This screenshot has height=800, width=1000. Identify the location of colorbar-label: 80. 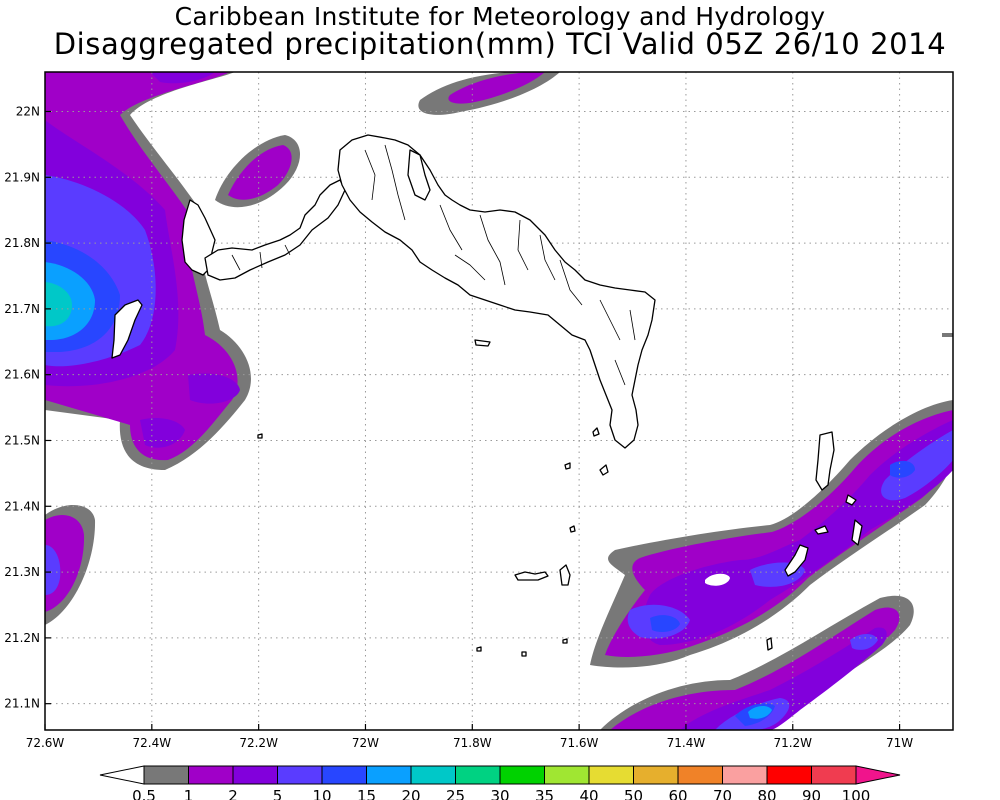
(766, 793).